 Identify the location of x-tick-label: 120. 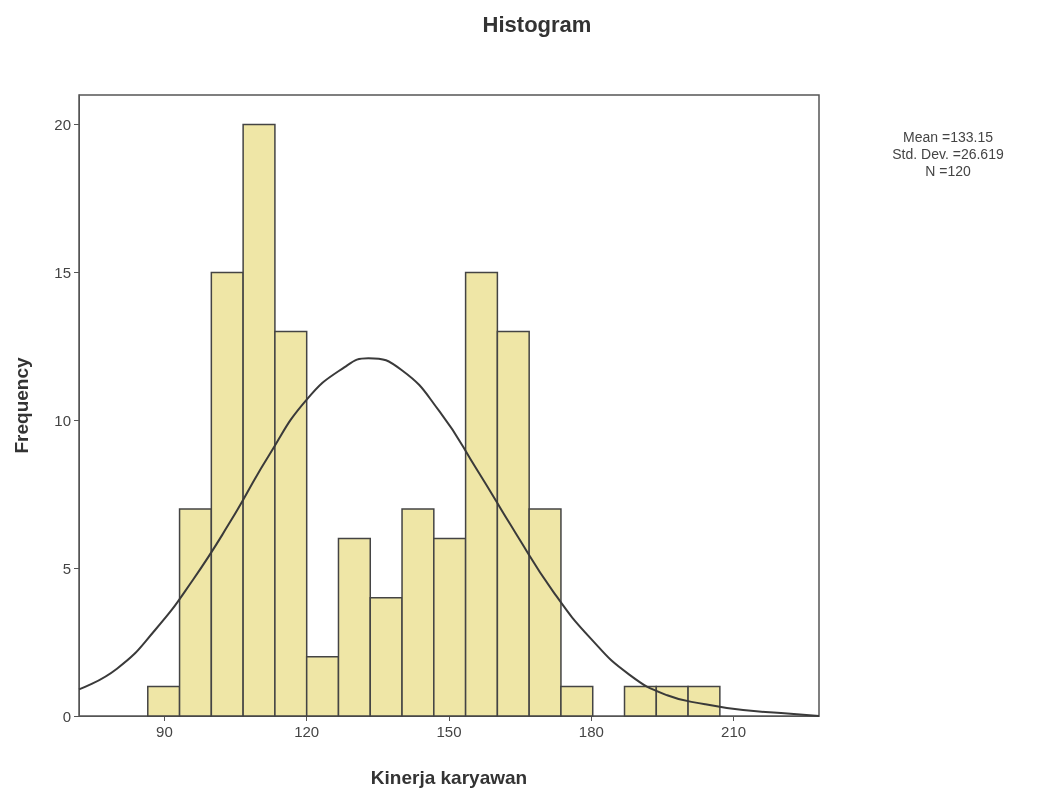
(307, 731).